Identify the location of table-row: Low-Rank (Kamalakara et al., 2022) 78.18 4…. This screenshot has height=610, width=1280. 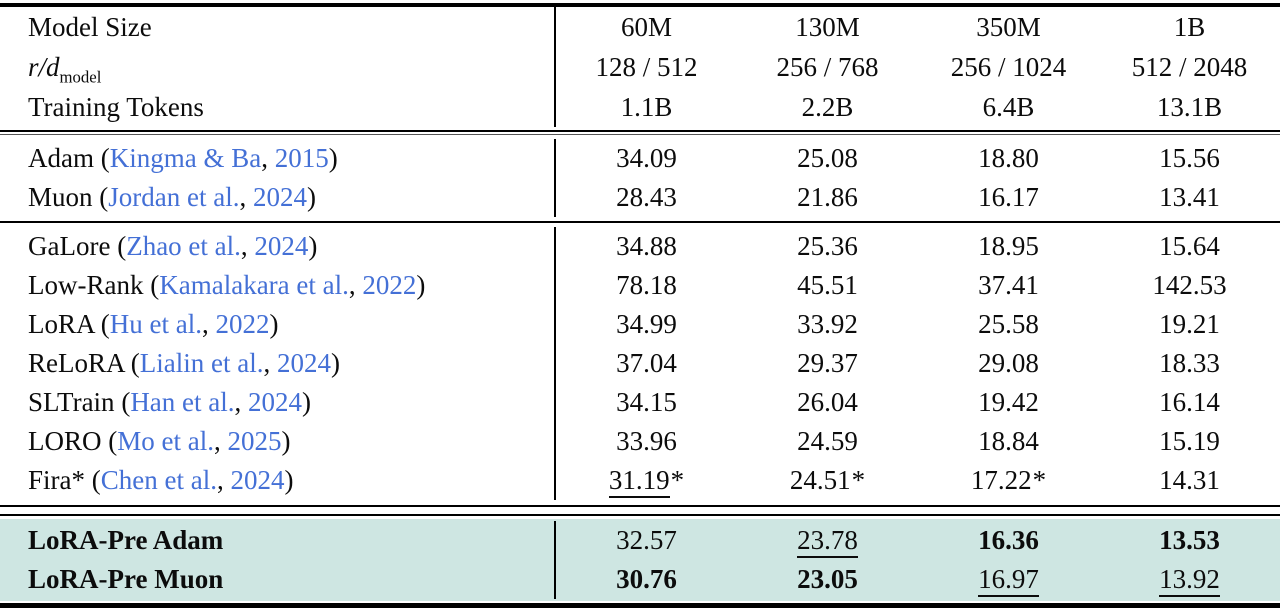
(640, 285).